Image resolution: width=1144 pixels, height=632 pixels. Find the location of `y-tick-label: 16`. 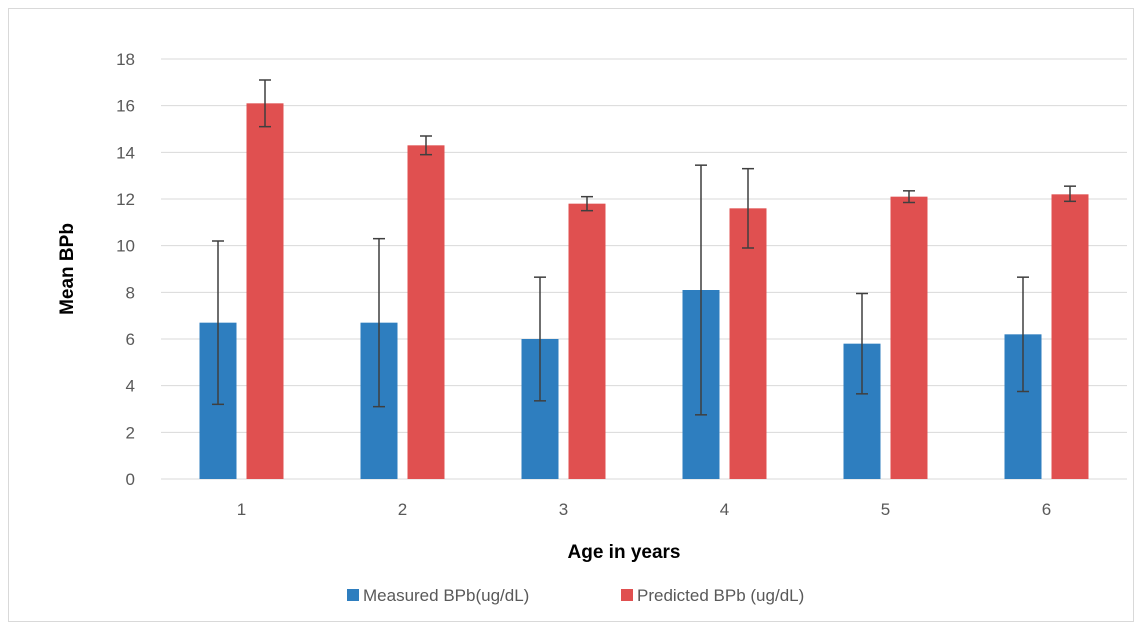

y-tick-label: 16 is located at coordinates (125, 106).